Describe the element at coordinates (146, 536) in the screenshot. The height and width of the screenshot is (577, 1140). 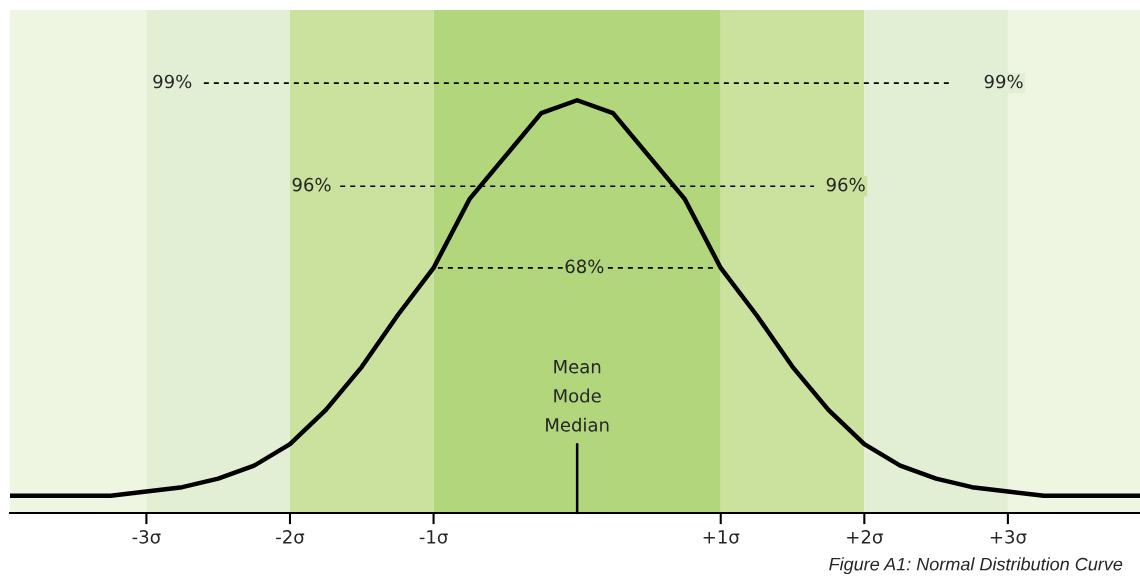
I see `x-tick-label: -3σ` at that location.